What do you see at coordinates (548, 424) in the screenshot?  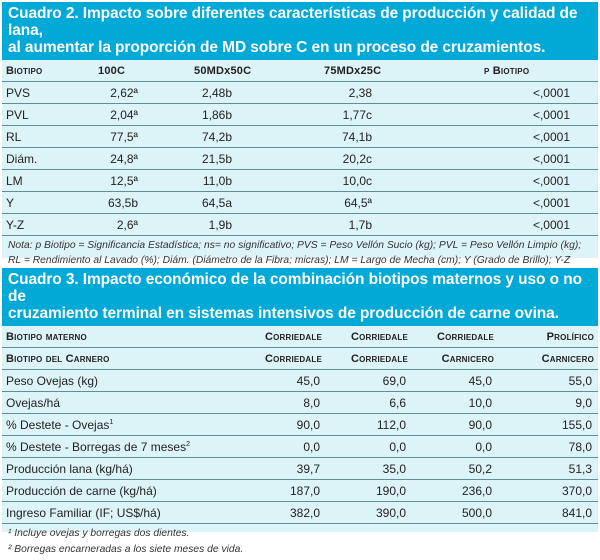 I see `table3-cell: 155,0` at bounding box center [548, 424].